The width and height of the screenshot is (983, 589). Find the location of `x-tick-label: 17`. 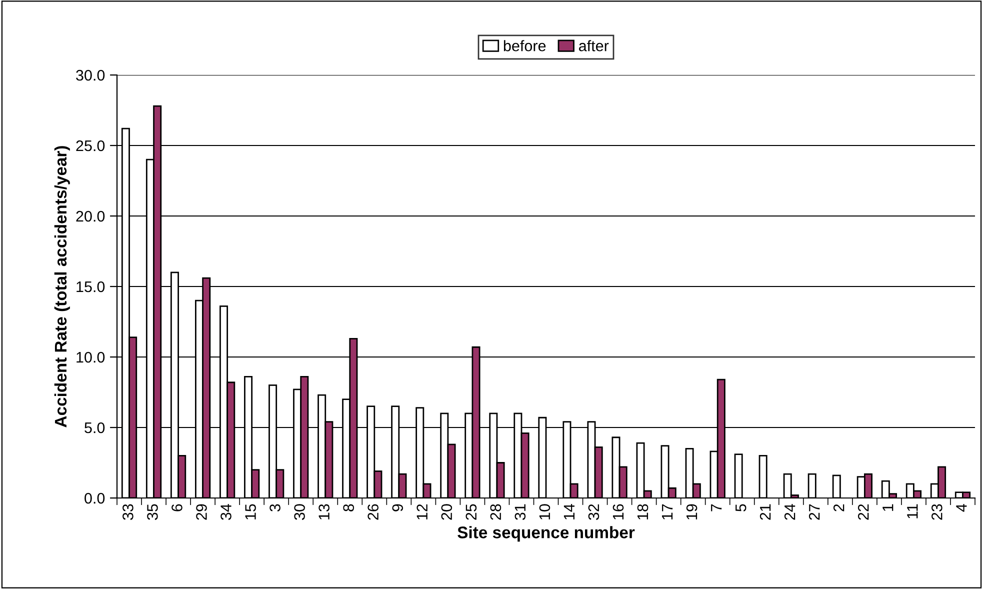

x-tick-label: 17 is located at coordinates (667, 512).